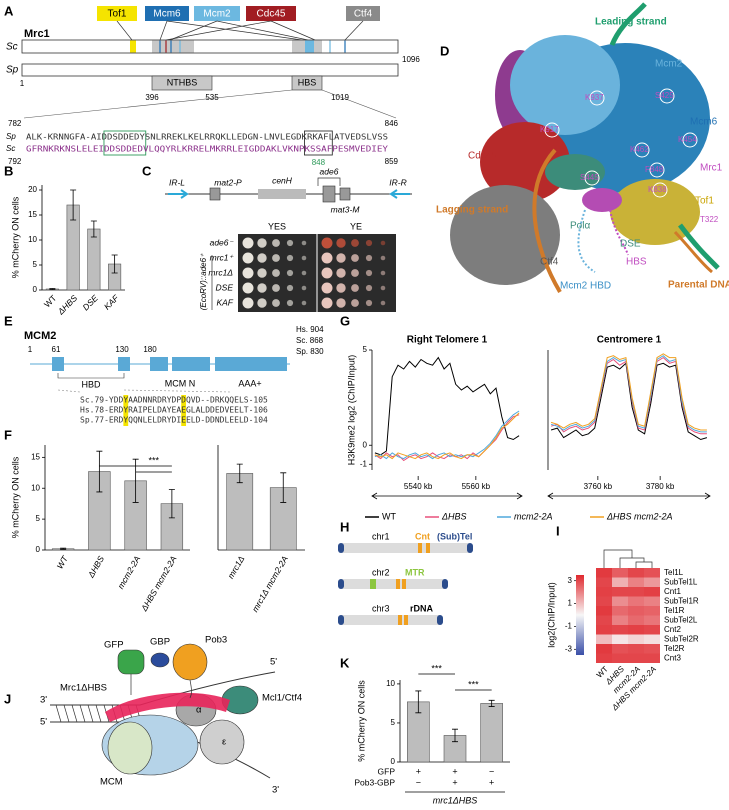 This screenshot has width=729, height=810. What do you see at coordinates (418, 782) in the screenshot?
I see `condition-sign: −` at bounding box center [418, 782].